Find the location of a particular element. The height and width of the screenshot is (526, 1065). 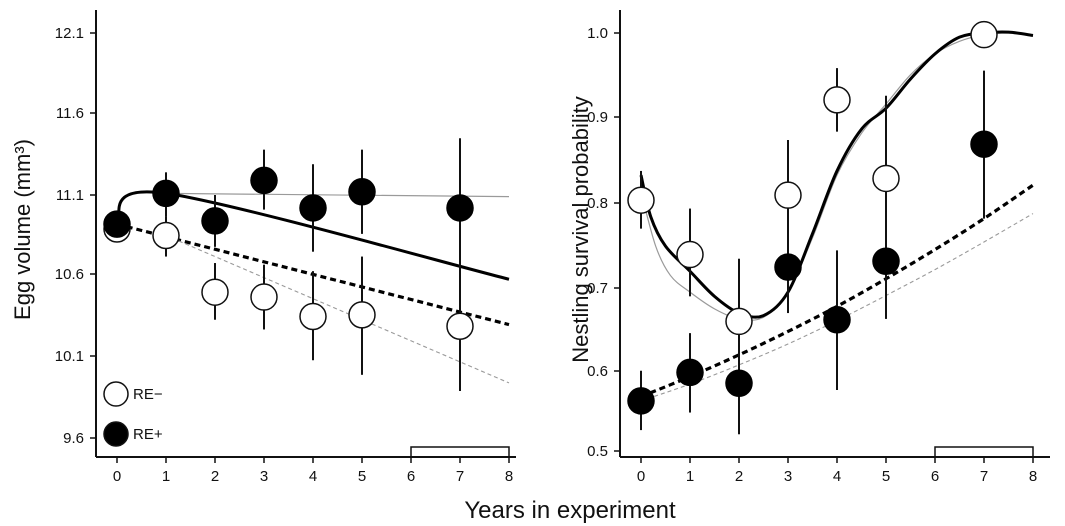

y-tick-label: 10.1 is located at coordinates (69, 356).